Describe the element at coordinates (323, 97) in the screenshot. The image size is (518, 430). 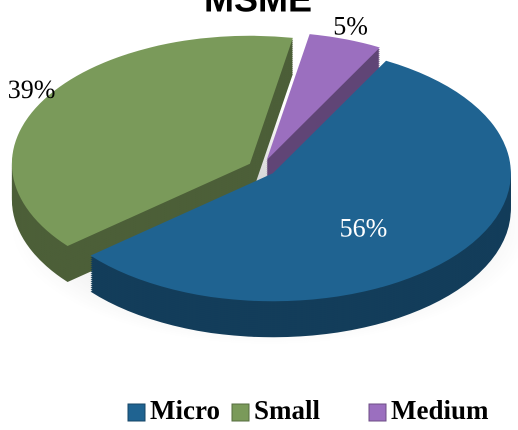
I see `slice` at that location.